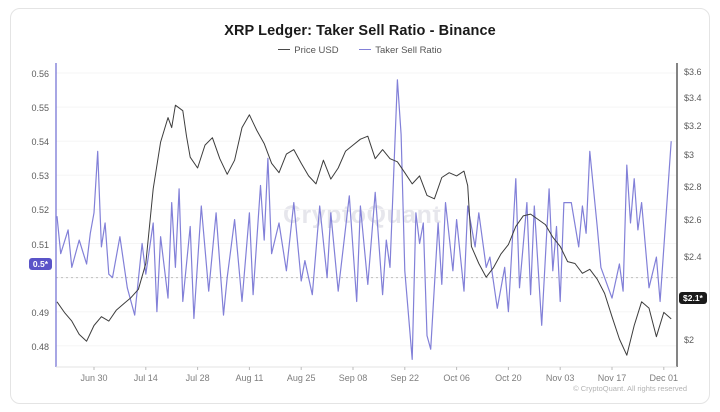 Image resolution: width=720 pixels, height=412 pixels. I want to click on right-axis-tick: $3, so click(689, 155).